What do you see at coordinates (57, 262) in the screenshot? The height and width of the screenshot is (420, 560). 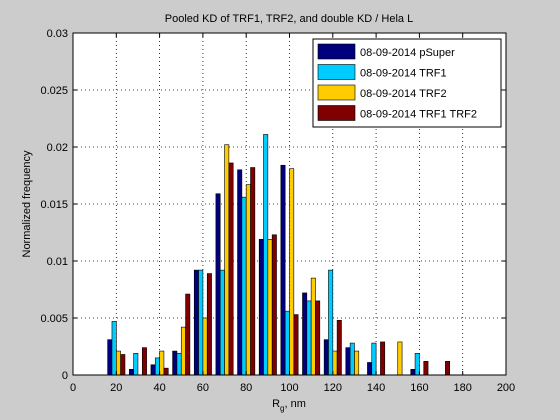 I see `y-tick-label: 0.01` at bounding box center [57, 262].